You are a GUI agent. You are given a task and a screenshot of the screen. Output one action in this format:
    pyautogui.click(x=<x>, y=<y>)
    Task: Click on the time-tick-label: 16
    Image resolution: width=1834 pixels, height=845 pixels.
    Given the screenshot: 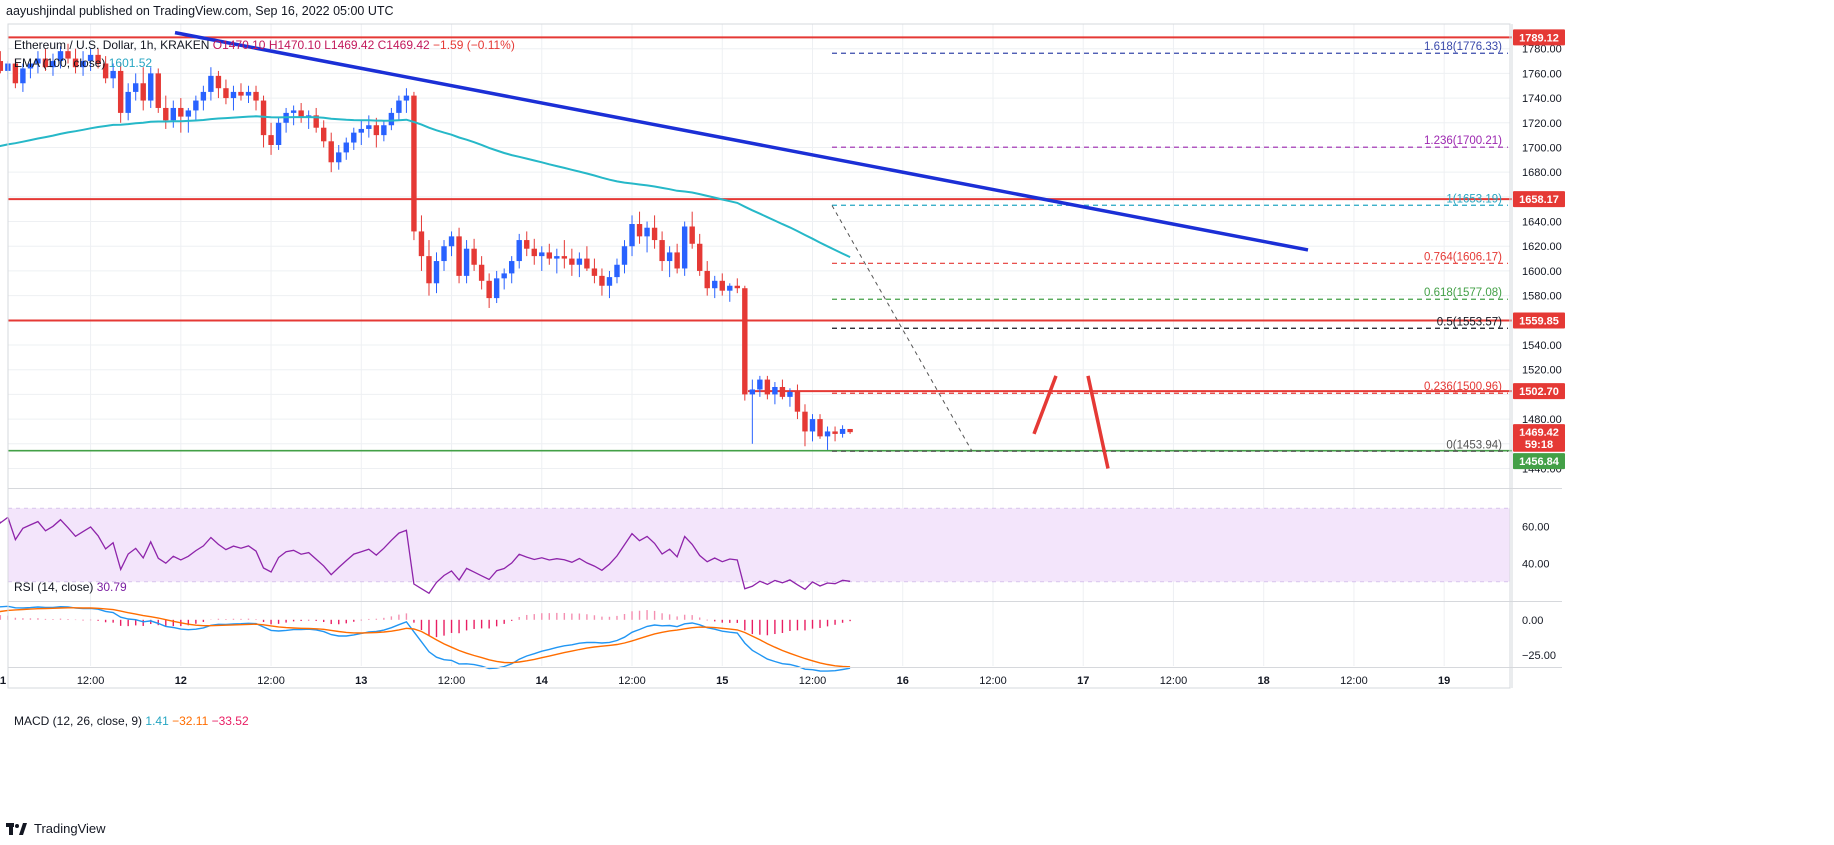 What is the action you would take?
    pyautogui.click(x=903, y=681)
    